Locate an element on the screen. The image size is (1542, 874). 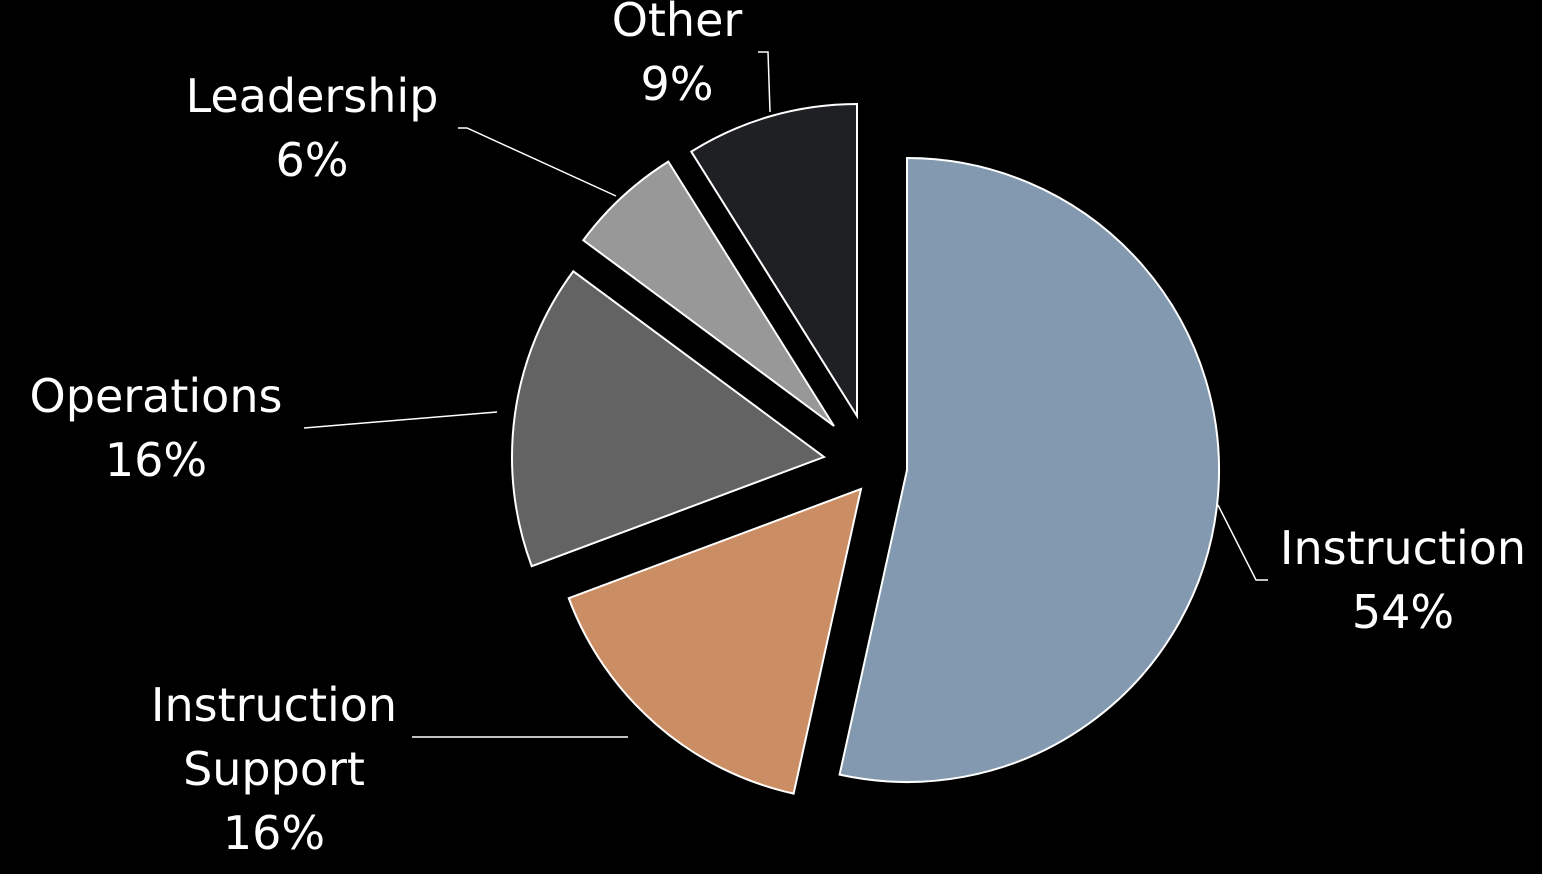
pie-slice-instruction-support is located at coordinates (715, 641).